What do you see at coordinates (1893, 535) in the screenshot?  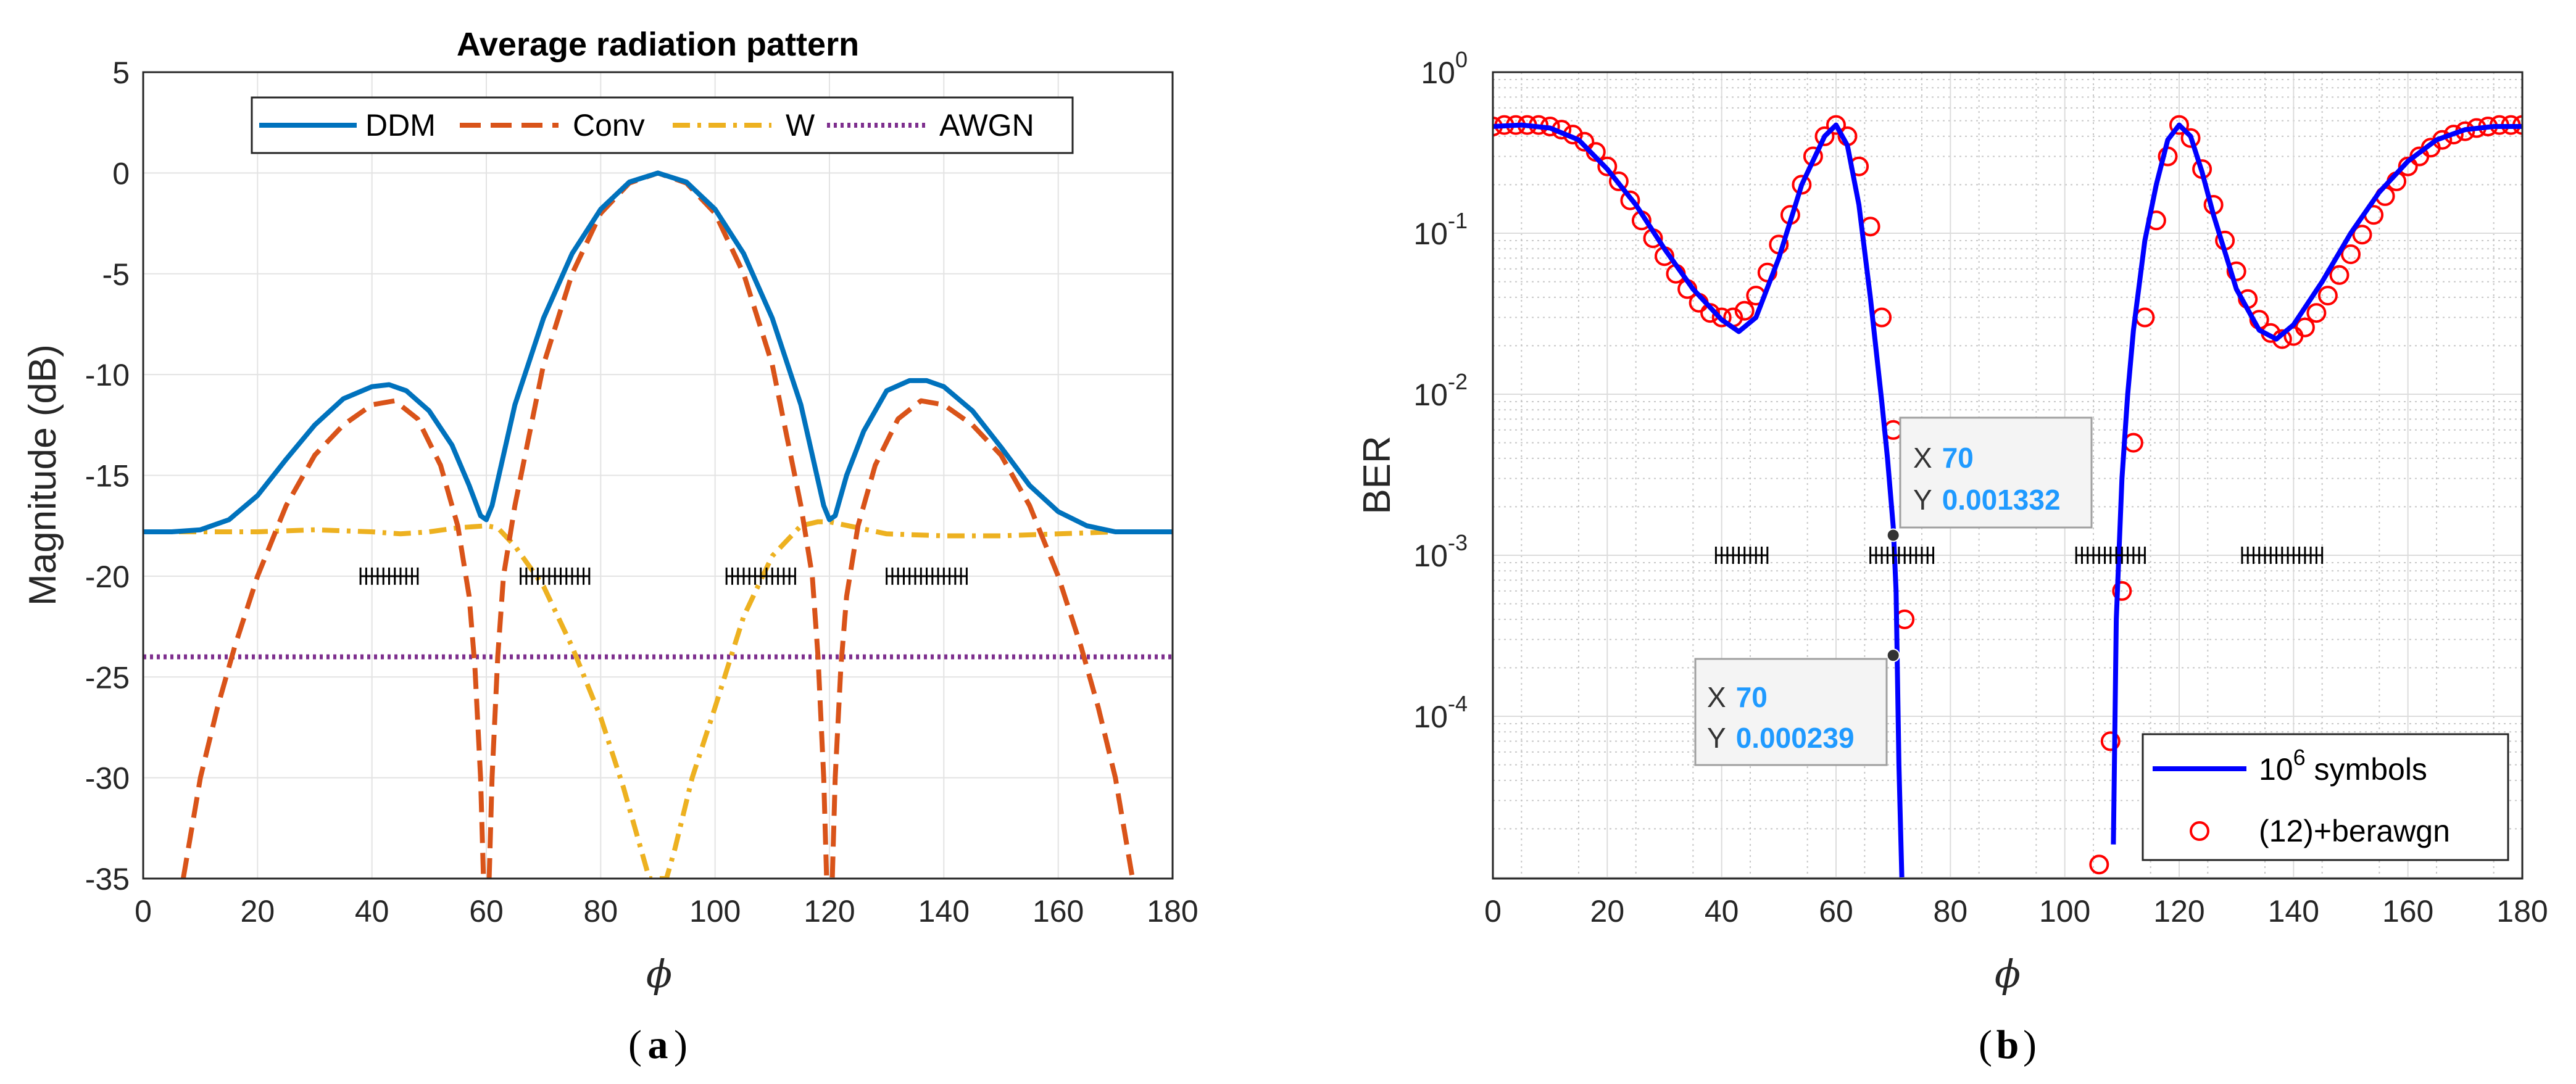 I see `datatip-1-point` at bounding box center [1893, 535].